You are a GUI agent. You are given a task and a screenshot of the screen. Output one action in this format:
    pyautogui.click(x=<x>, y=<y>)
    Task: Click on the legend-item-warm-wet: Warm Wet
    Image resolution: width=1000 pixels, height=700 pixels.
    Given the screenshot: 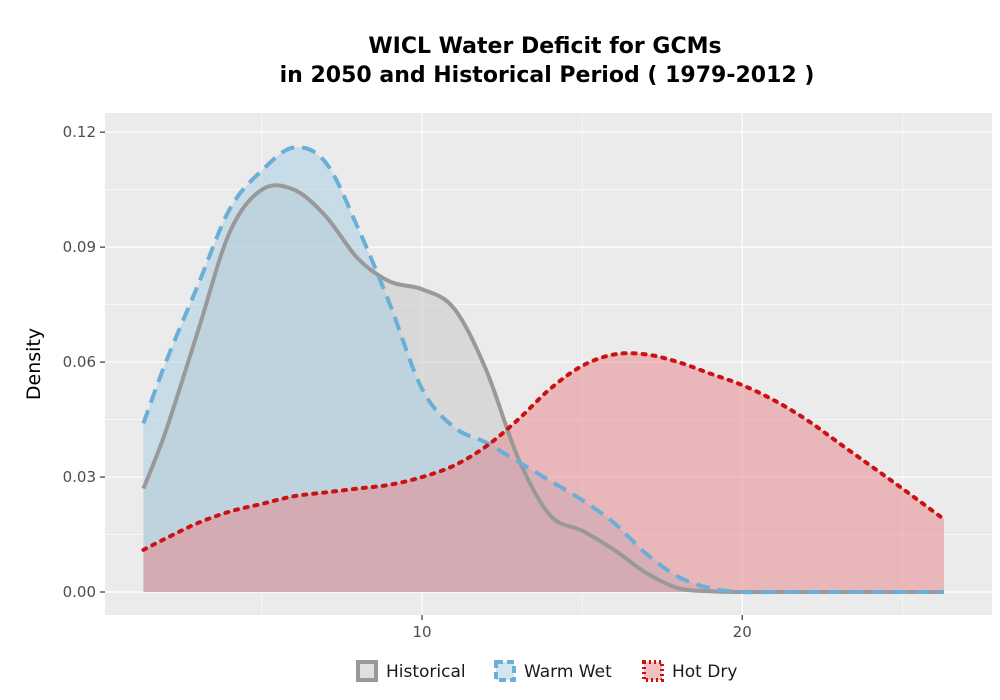 What is the action you would take?
    pyautogui.click(x=553, y=671)
    